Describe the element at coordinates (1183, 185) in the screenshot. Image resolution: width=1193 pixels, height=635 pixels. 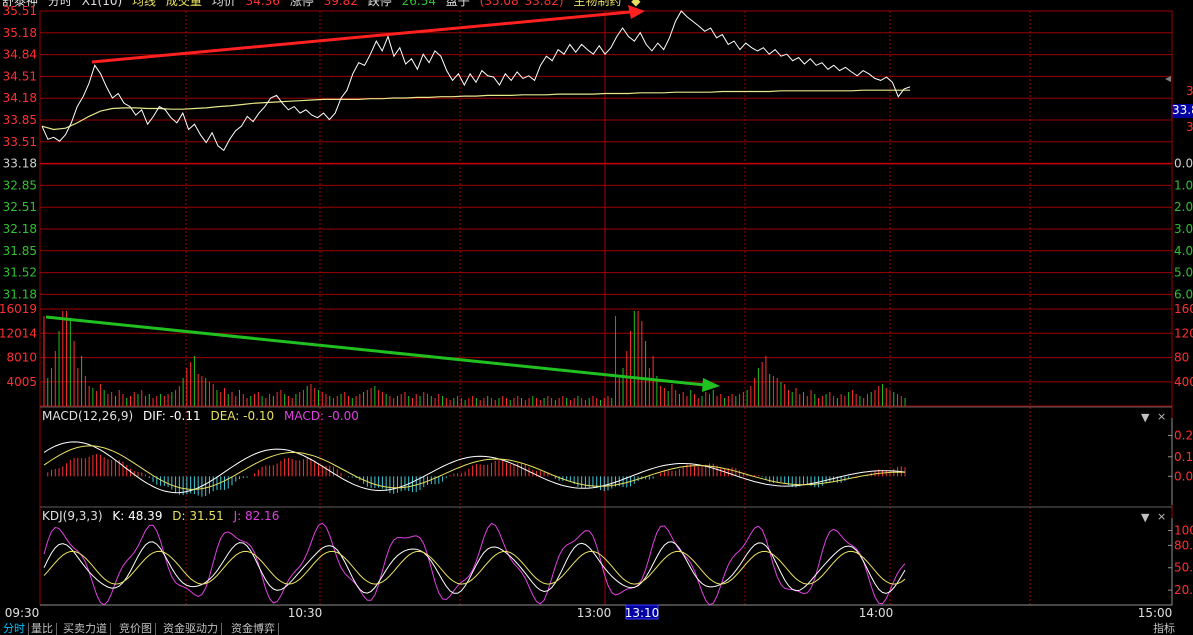
I see `pct-tick-label: 1.00` at that location.